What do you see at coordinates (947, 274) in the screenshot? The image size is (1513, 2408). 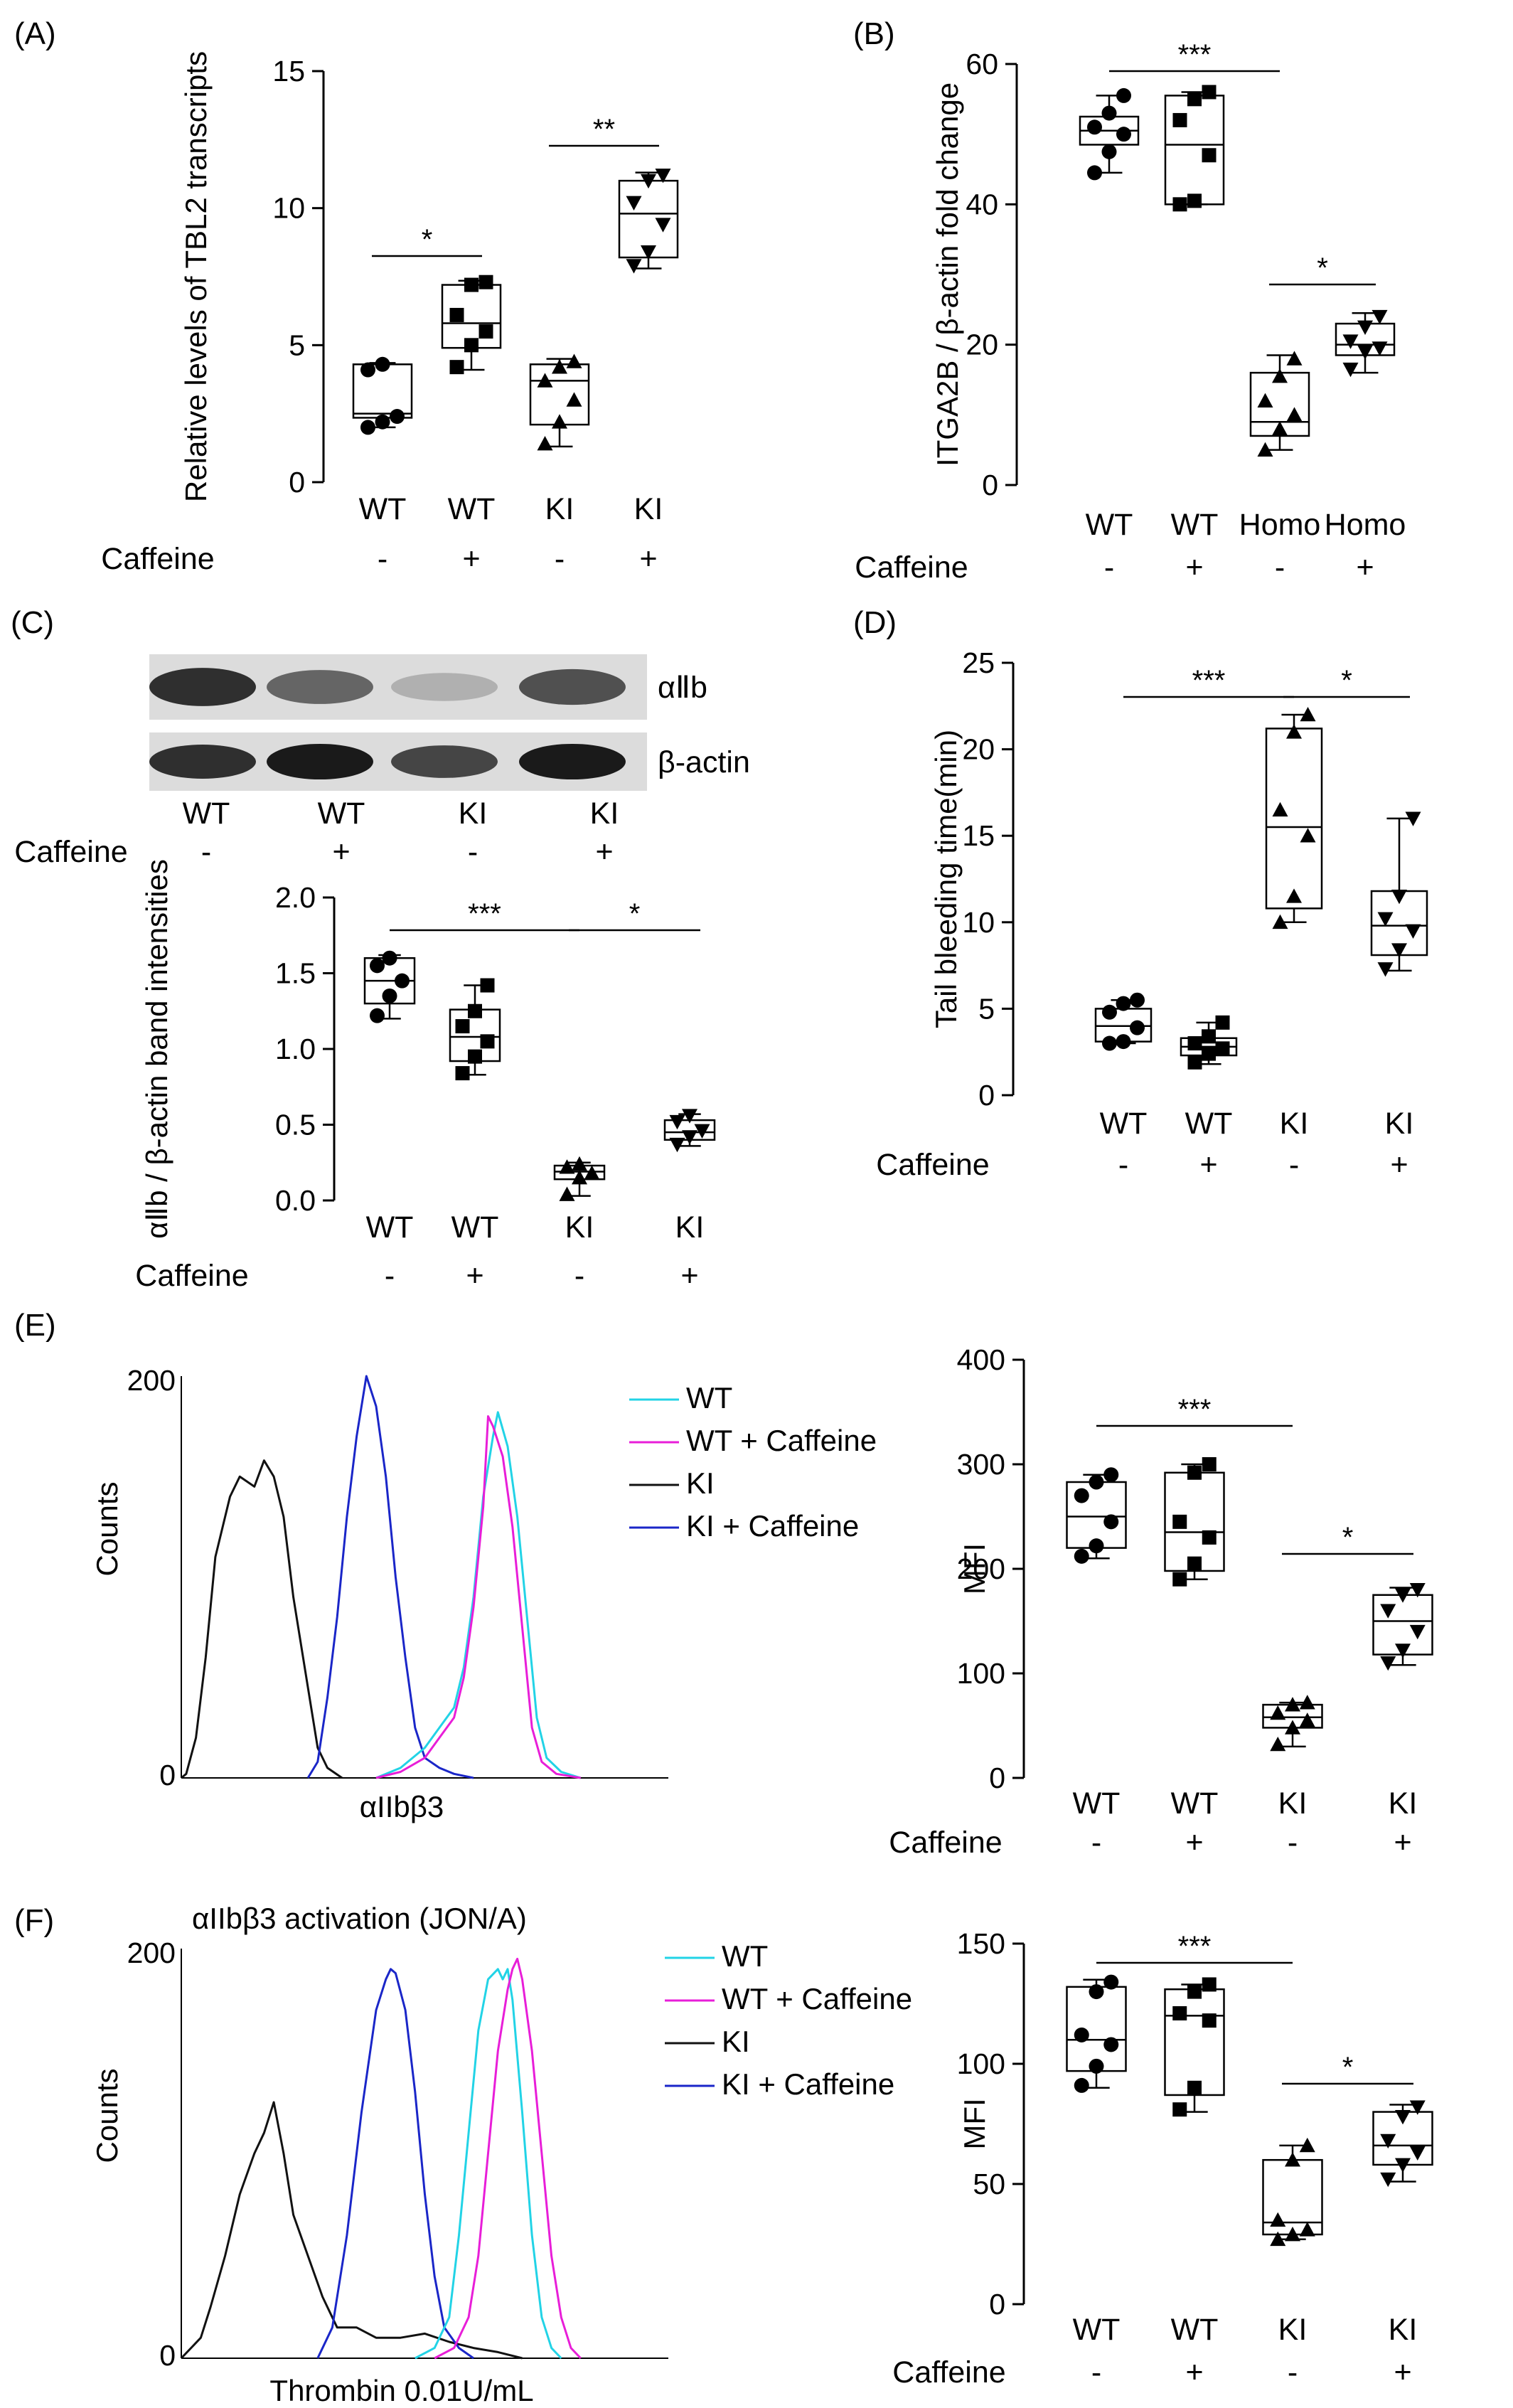 I see `y-axis-label: ITGA2B / β-actin fold change` at bounding box center [947, 274].